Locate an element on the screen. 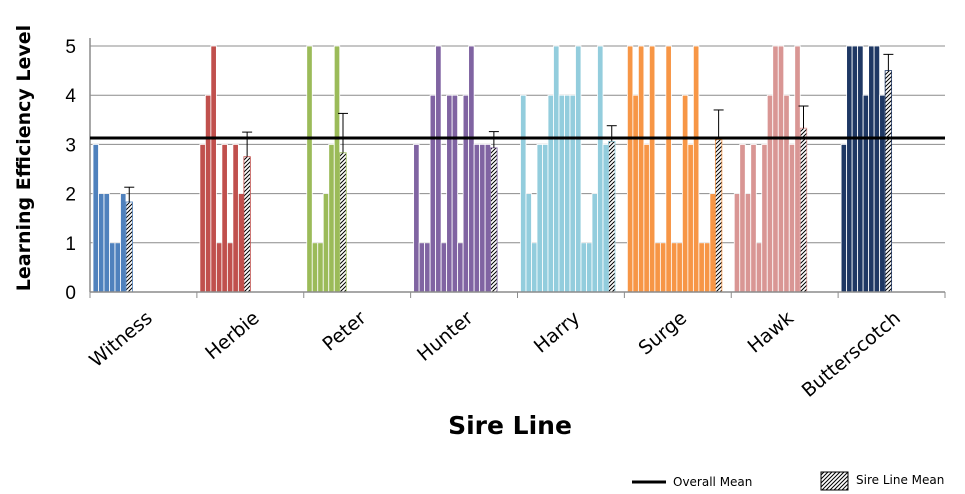  x-tick-label: Witness is located at coordinates (120, 339).